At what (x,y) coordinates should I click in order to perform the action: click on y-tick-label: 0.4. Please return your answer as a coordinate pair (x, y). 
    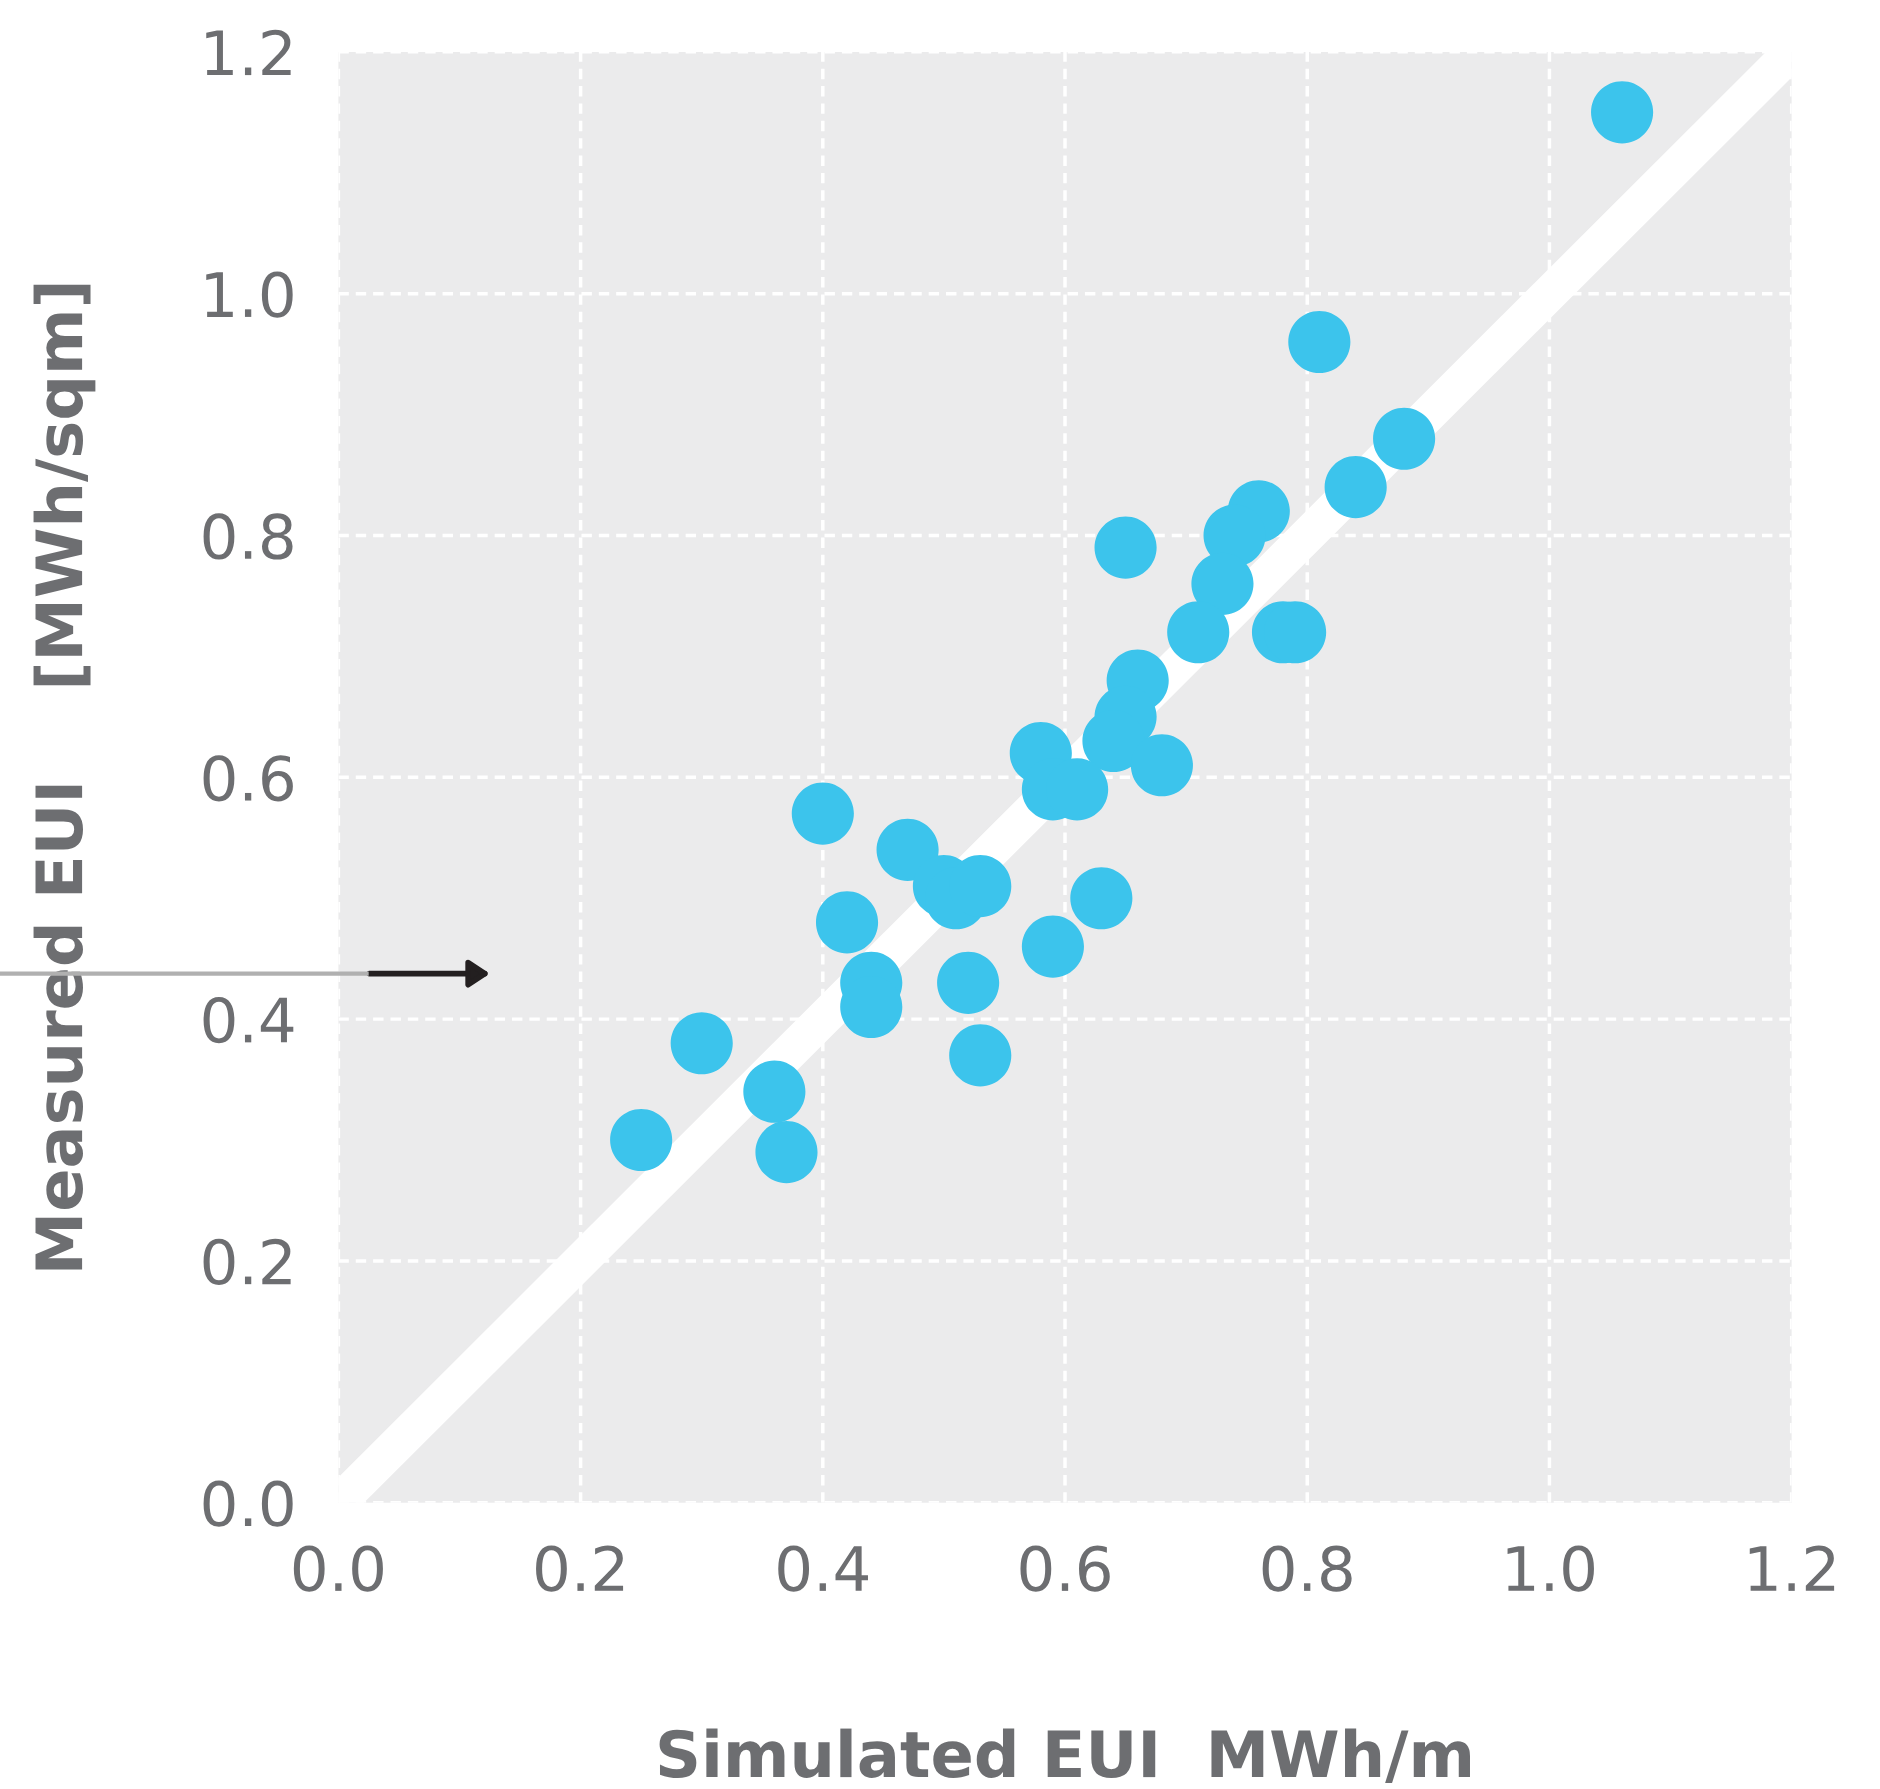
    Looking at the image, I should click on (248, 1020).